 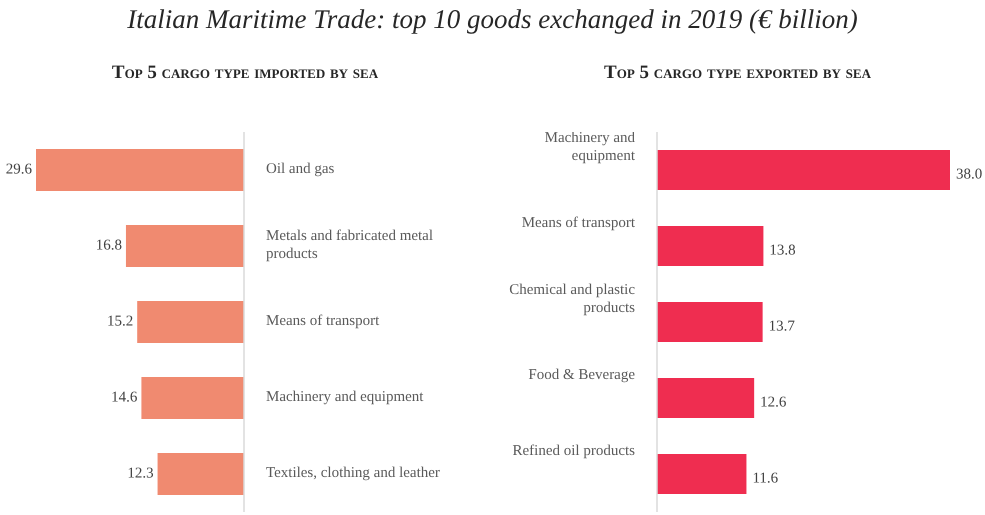 I want to click on data-label: 14.6, so click(x=124, y=397).